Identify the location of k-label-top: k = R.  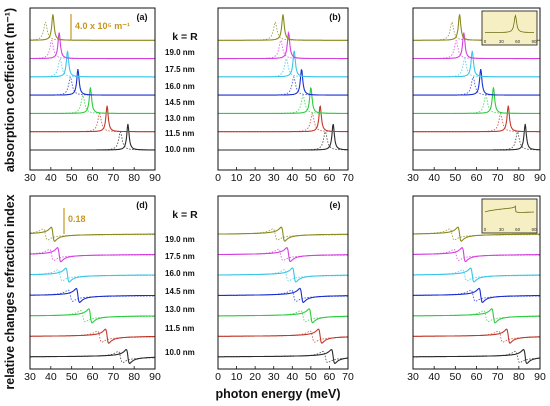
(185, 37).